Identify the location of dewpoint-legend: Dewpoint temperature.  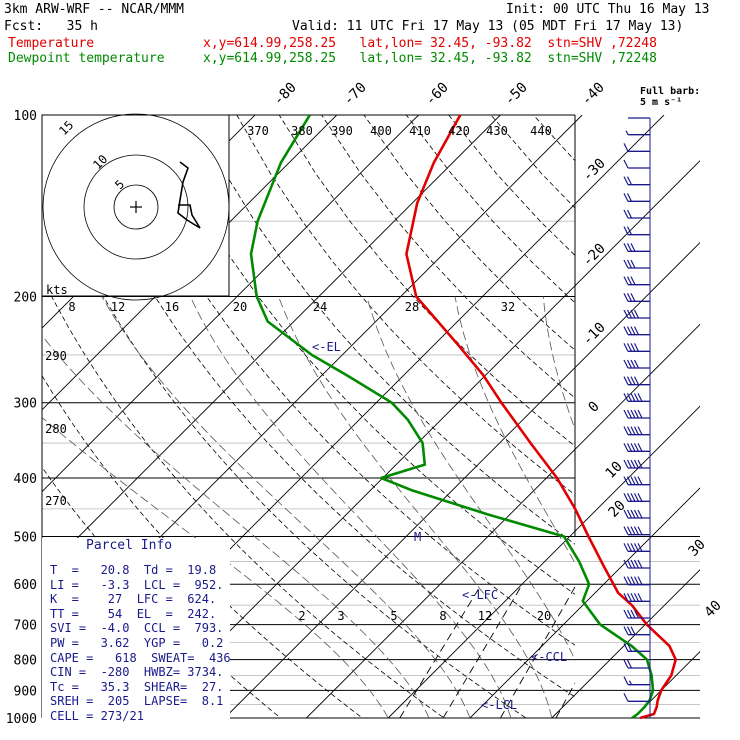
(86, 58).